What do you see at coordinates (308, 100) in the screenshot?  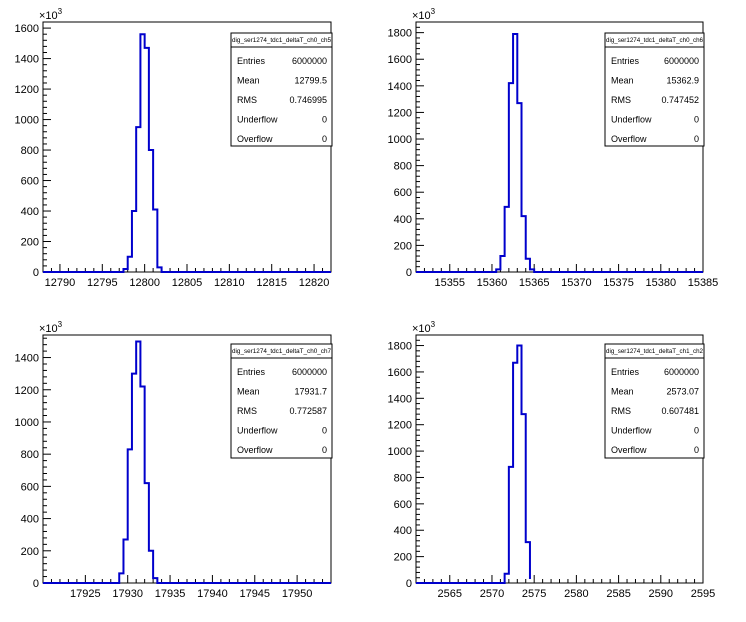 I see `stats-value: 0.746995` at bounding box center [308, 100].